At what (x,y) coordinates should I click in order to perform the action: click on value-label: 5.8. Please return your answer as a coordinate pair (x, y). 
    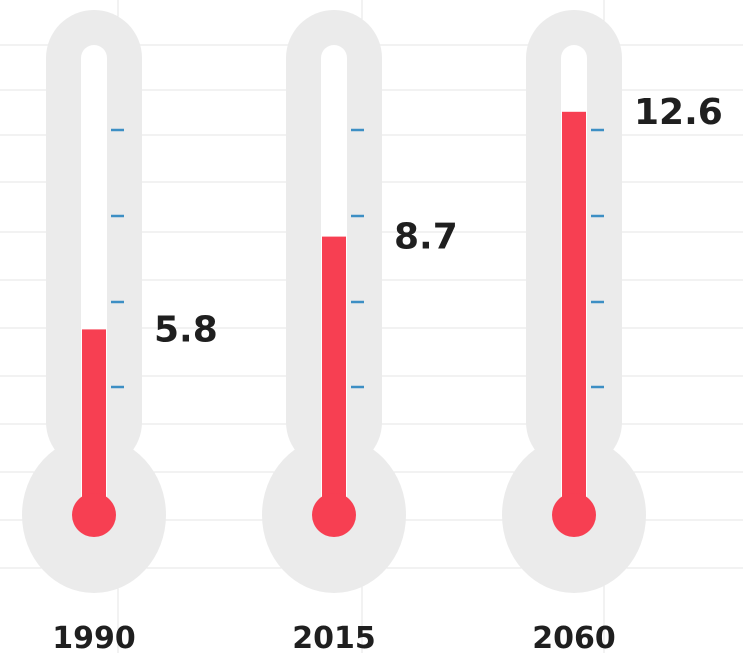
    Looking at the image, I should click on (186, 329).